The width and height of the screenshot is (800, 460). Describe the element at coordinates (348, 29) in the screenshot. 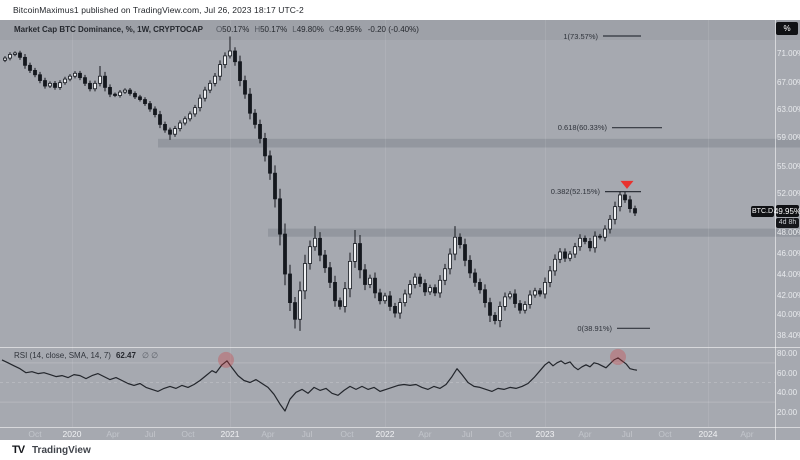

I see `close-value: 49.95%` at that location.